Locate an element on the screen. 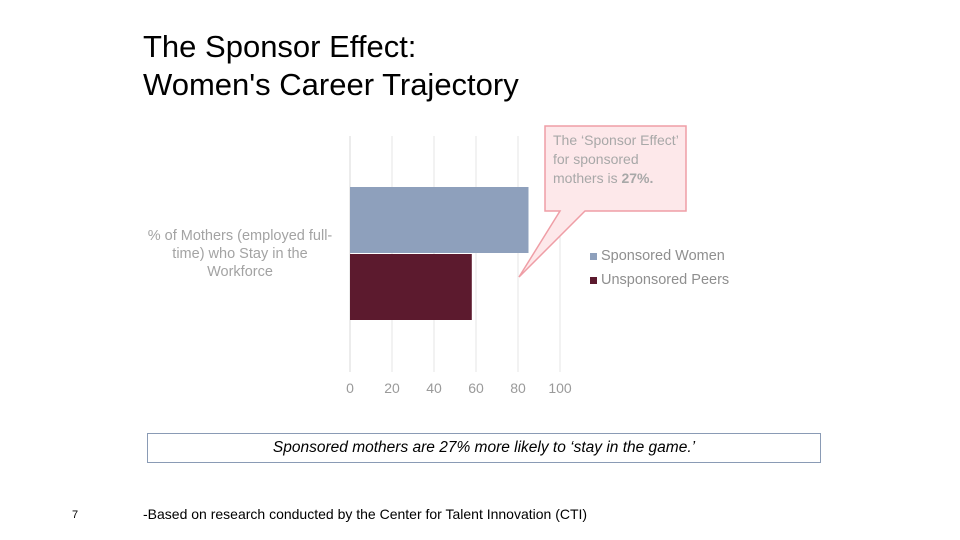 Image resolution: width=960 pixels, height=540 pixels. legend: Sponsored Women Unsponsored Peers is located at coordinates (659, 268).